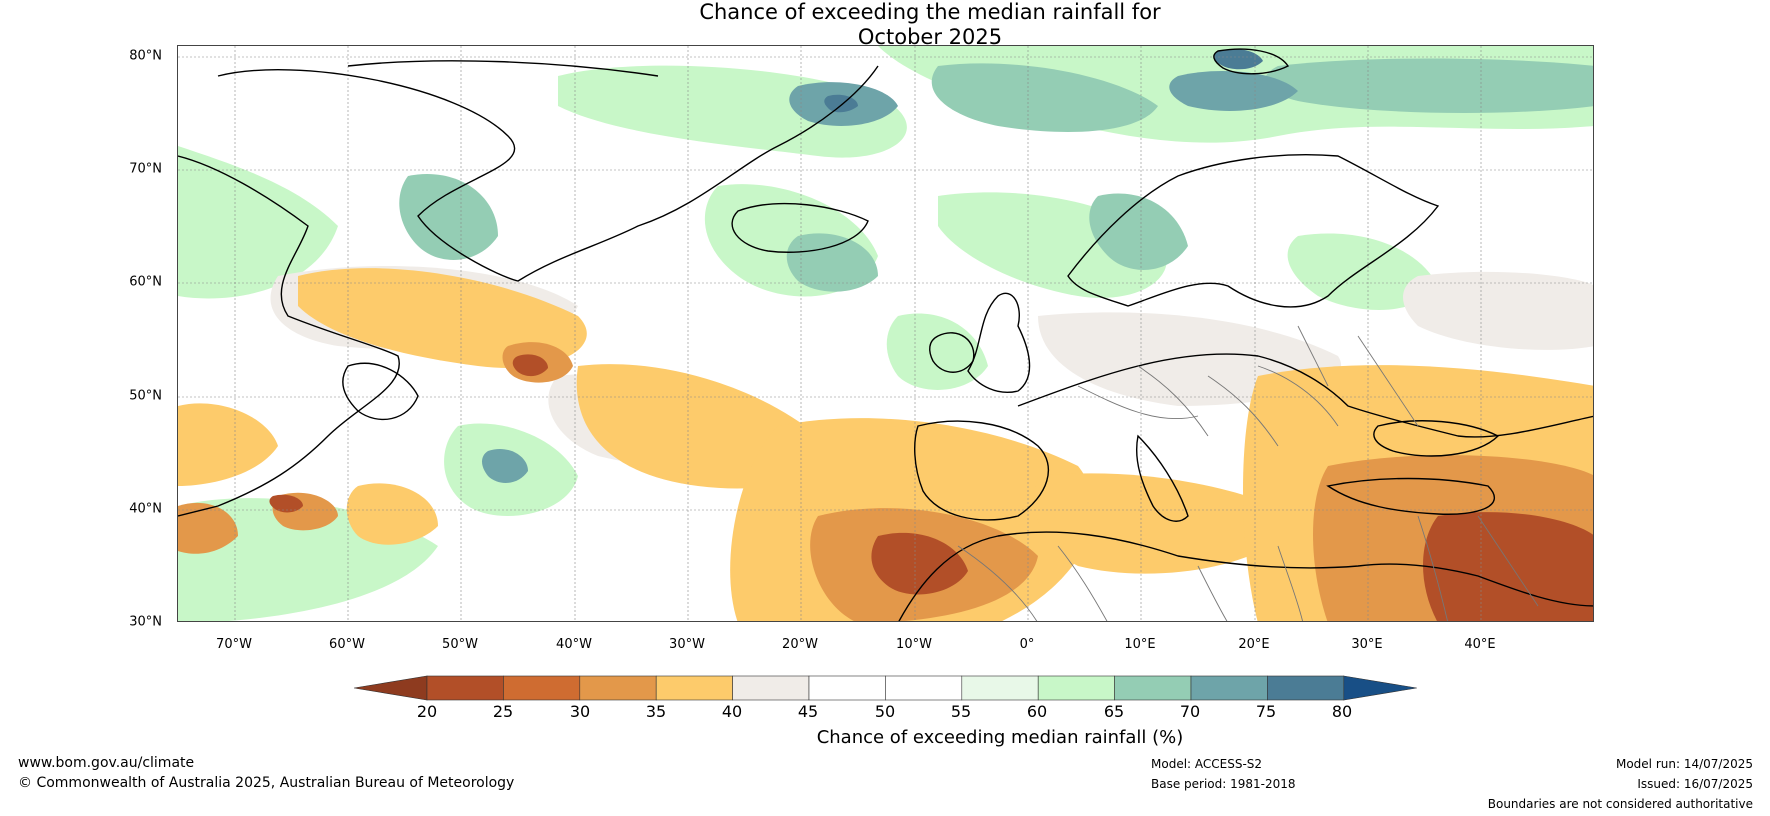 This screenshot has width=1770, height=816. Describe the element at coordinates (1162, 478) in the screenshot. I see `italy-coast` at that location.